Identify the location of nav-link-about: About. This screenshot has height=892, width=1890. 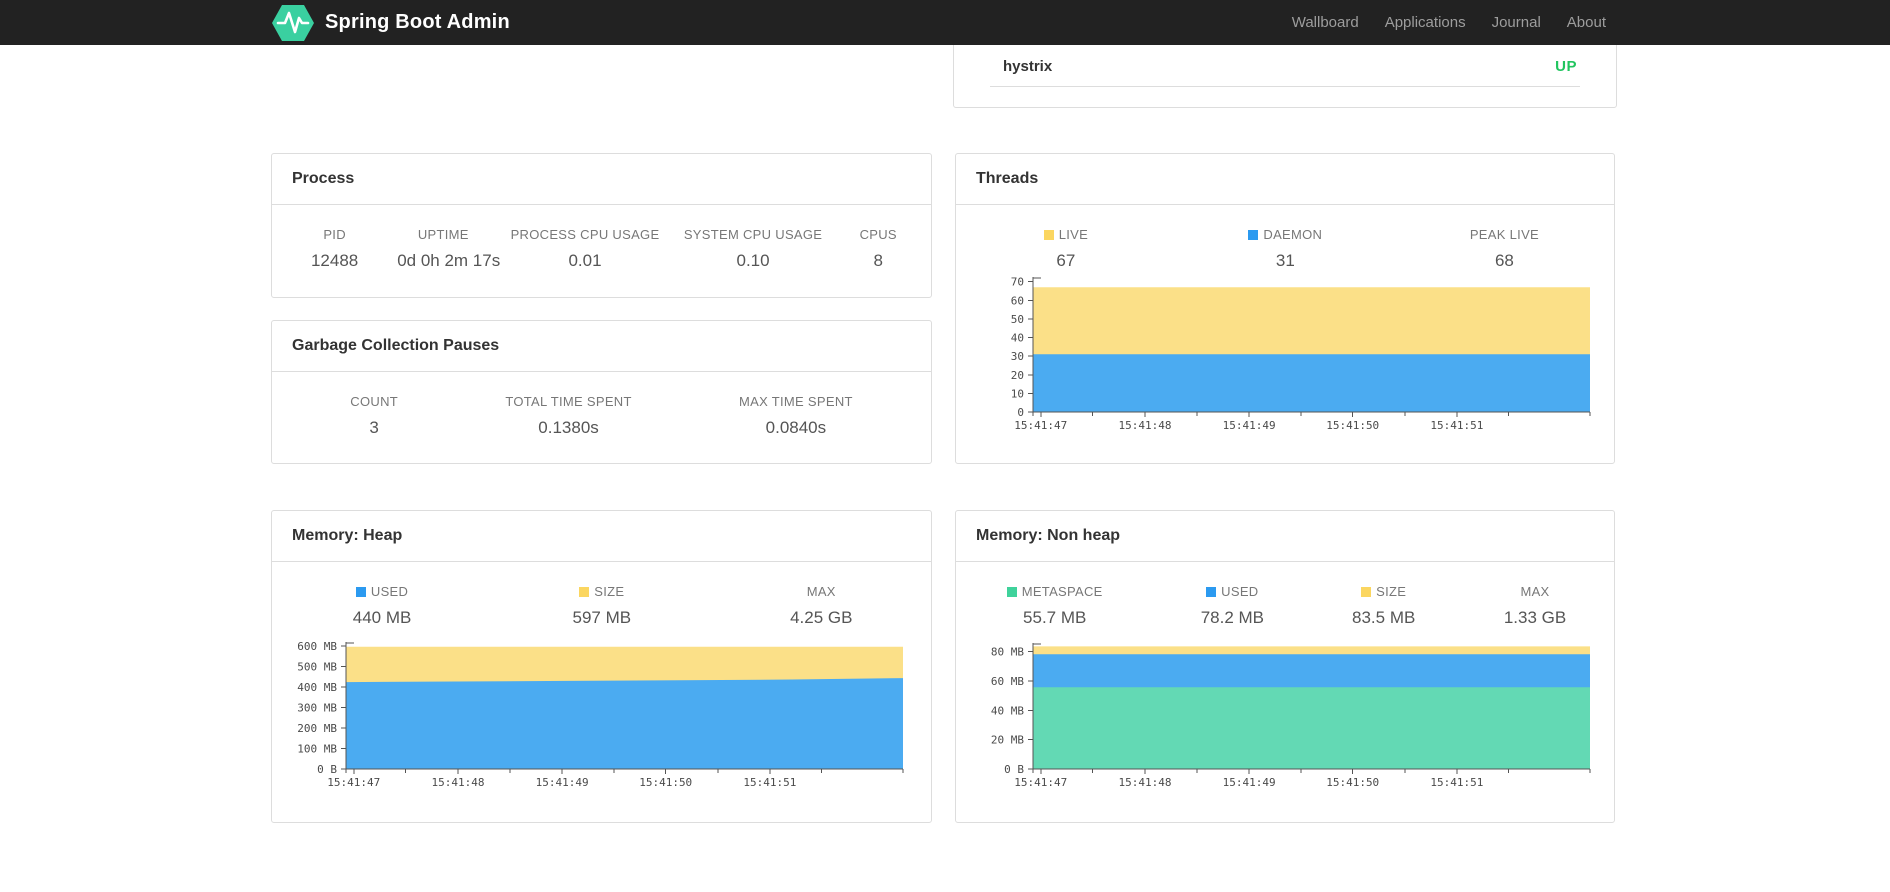
(1586, 22).